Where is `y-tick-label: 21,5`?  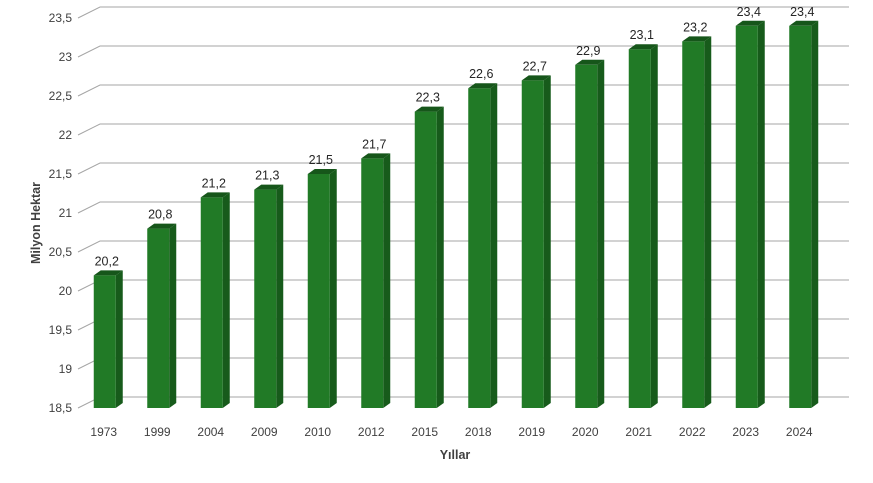 y-tick-label: 21,5 is located at coordinates (61, 174).